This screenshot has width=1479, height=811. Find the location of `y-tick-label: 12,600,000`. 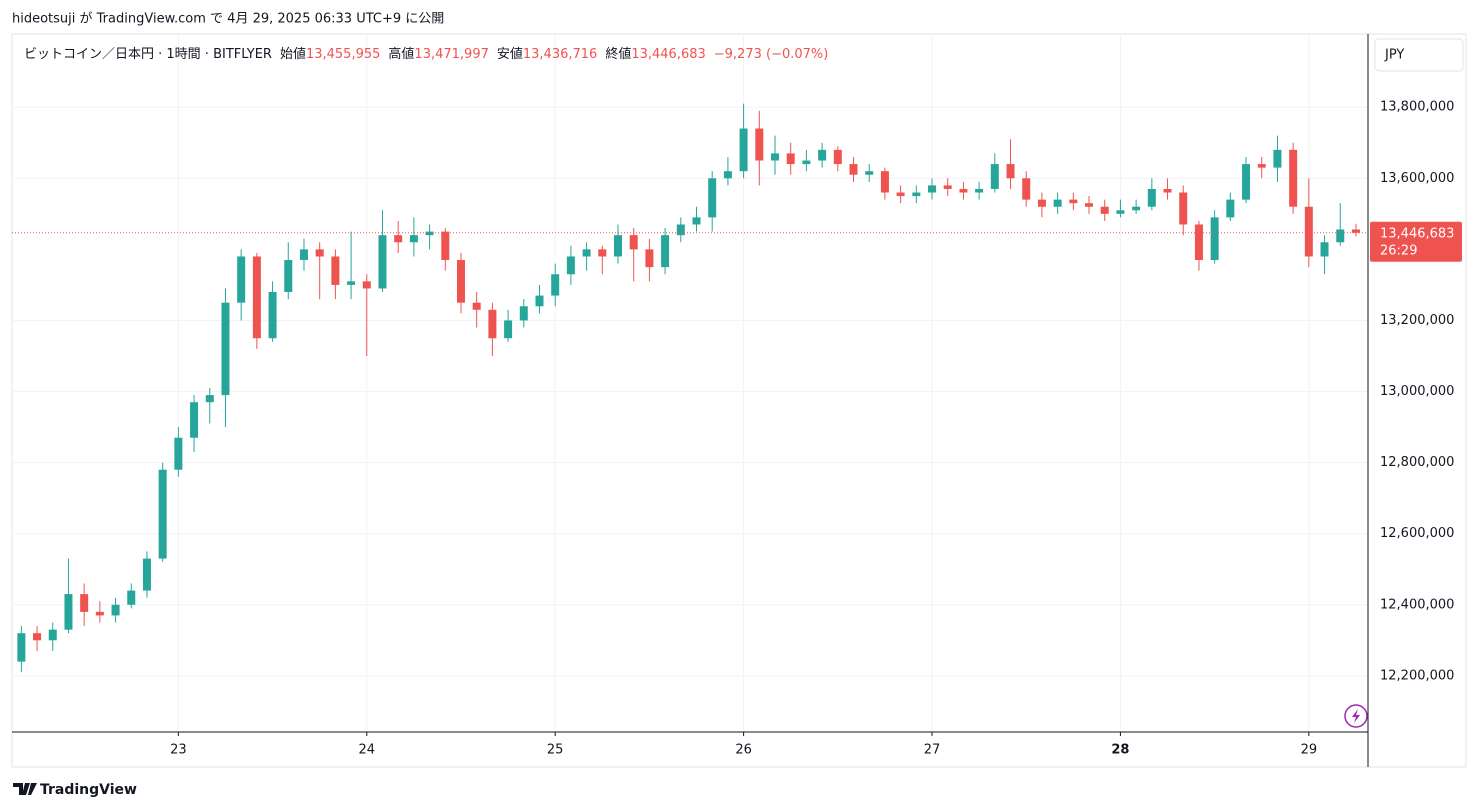

y-tick-label: 12,600,000 is located at coordinates (1417, 533).